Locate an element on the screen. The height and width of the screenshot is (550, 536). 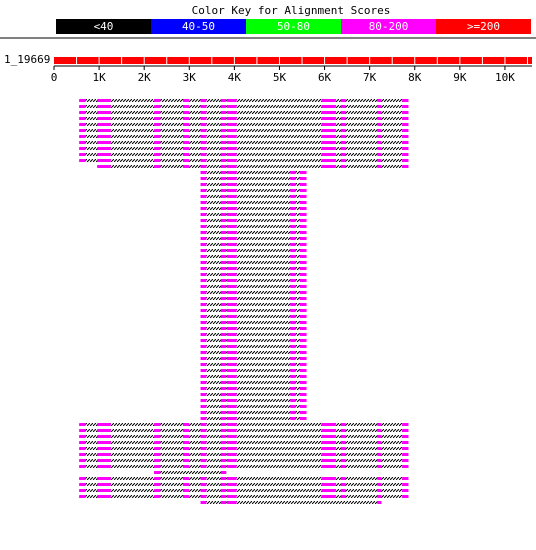
legend-label: 80-200 is located at coordinates (389, 26).